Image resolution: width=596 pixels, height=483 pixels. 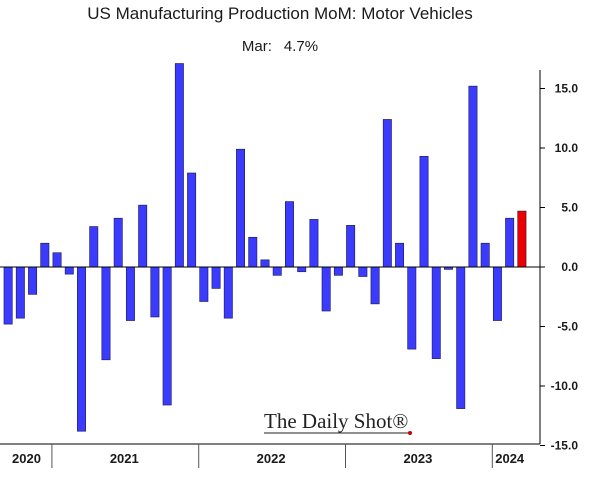 What do you see at coordinates (567, 327) in the screenshot?
I see `y-tick-label: -5.0` at bounding box center [567, 327].